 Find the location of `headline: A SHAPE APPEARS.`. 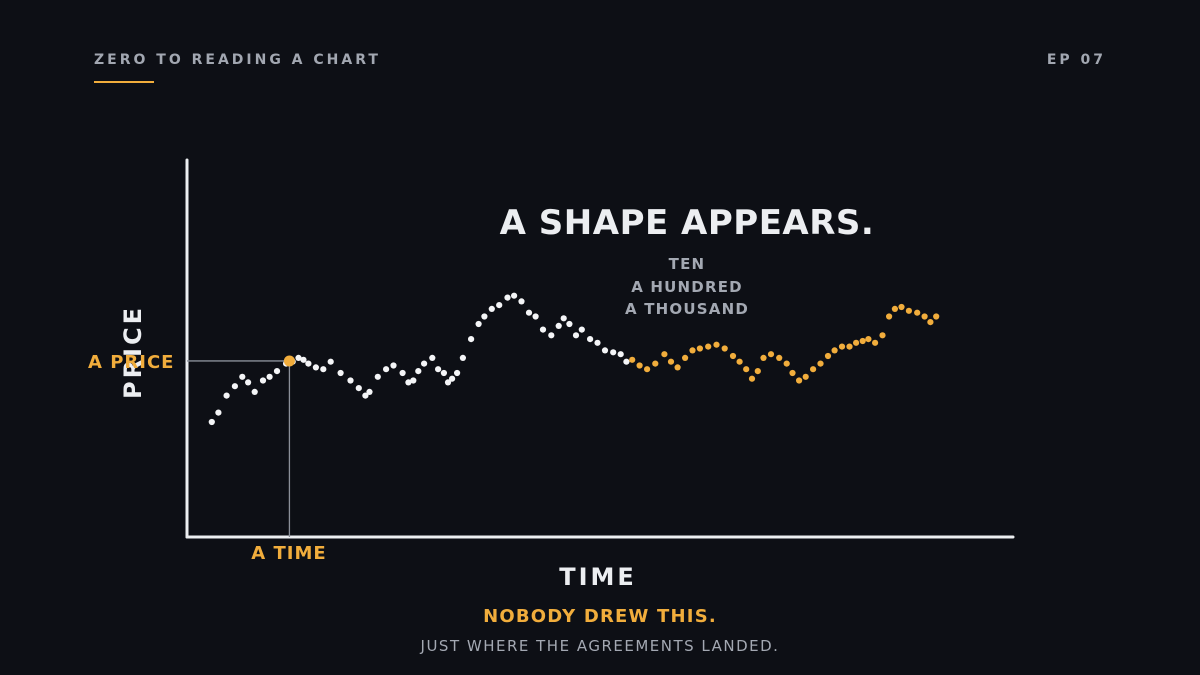

headline: A SHAPE APPEARS. is located at coordinates (687, 223).